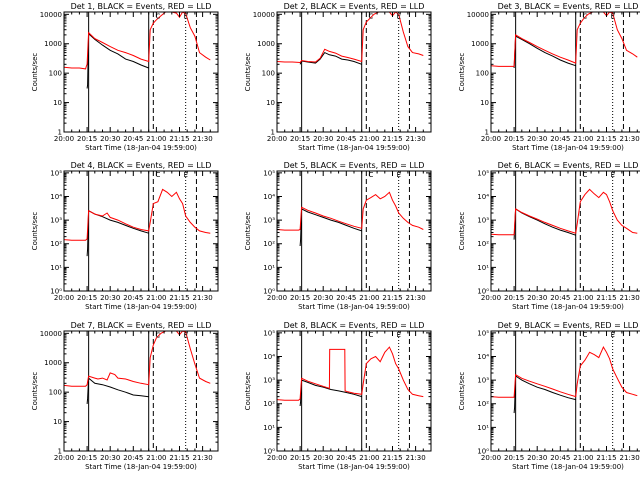 Image resolution: width=640 pixels, height=480 pixels. Describe the element at coordinates (141, 325) in the screenshot. I see `panel-title: Det 7, BLACK = Events, RED = LLD` at that location.